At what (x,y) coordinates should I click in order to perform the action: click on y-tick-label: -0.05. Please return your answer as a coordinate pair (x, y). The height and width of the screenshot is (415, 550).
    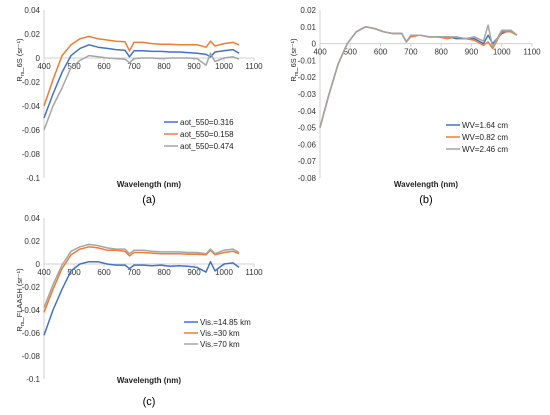
    Looking at the image, I should click on (307, 128).